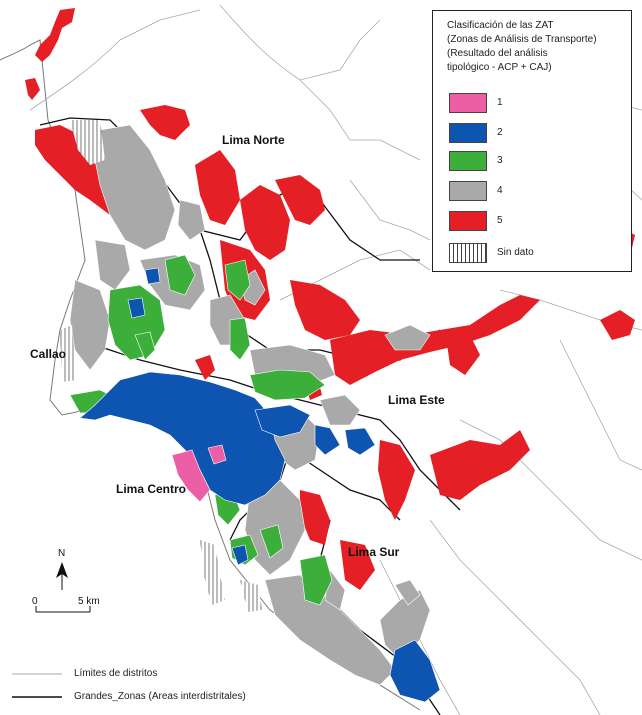 The image size is (642, 715). Describe the element at coordinates (534, 104) in the screenshot. I see `legend-item-1: 1` at that location.